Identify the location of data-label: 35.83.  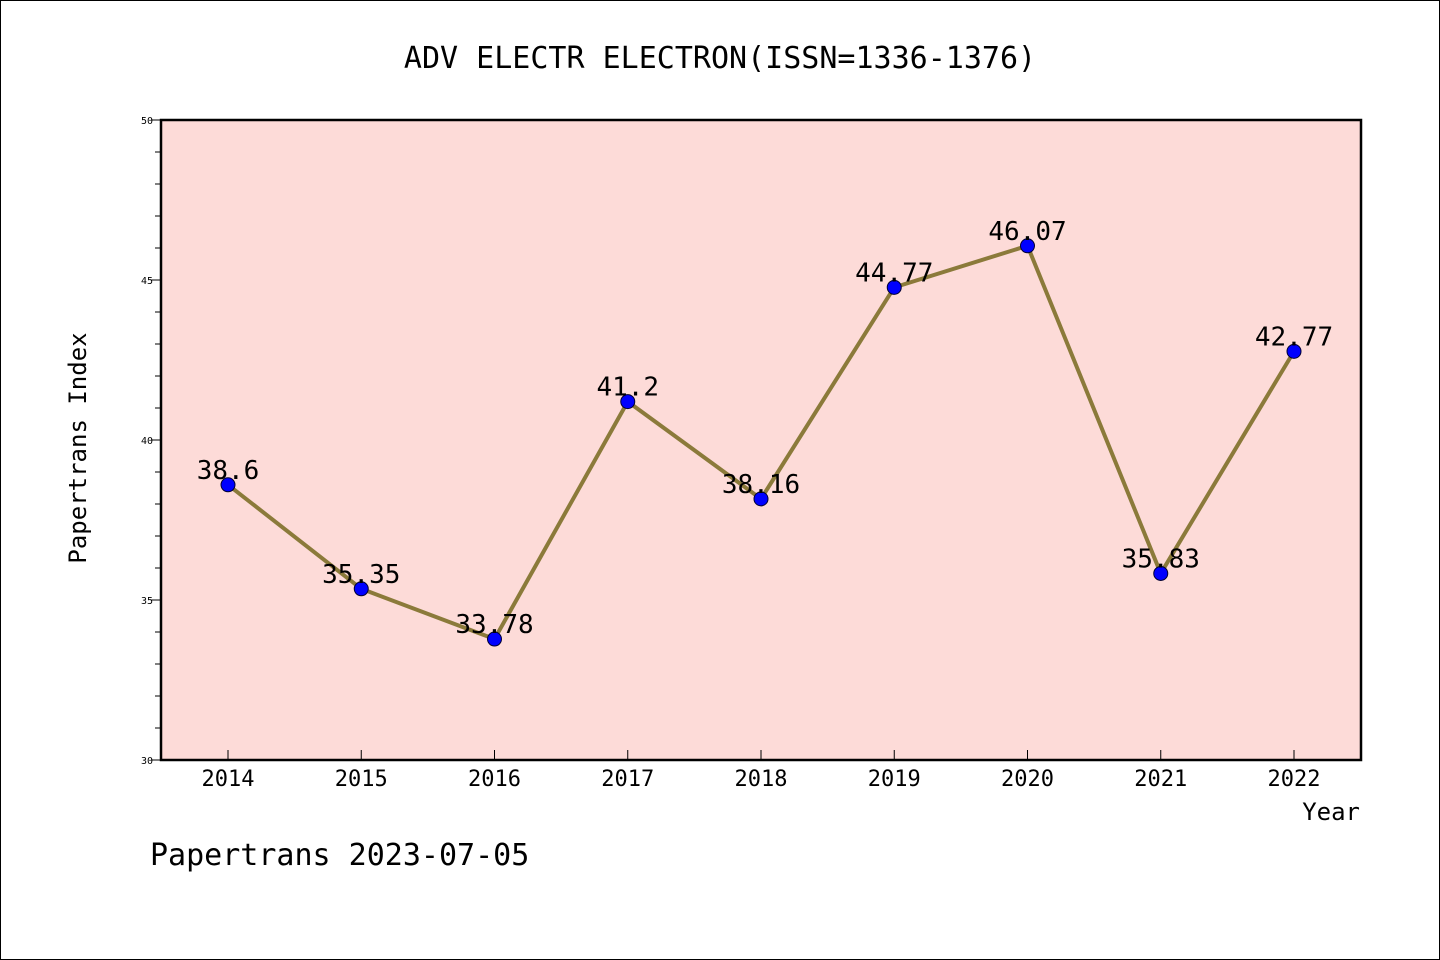
(1161, 559).